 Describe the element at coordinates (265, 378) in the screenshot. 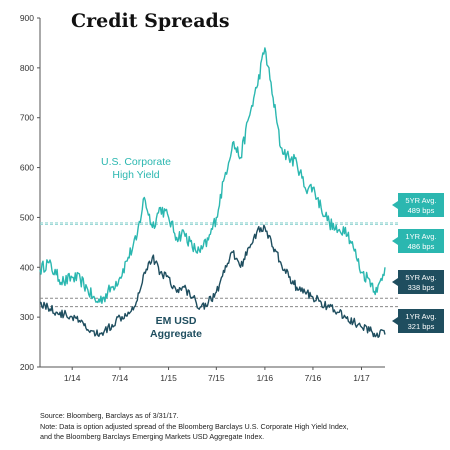

I see `x-tick-label: 1/16` at that location.